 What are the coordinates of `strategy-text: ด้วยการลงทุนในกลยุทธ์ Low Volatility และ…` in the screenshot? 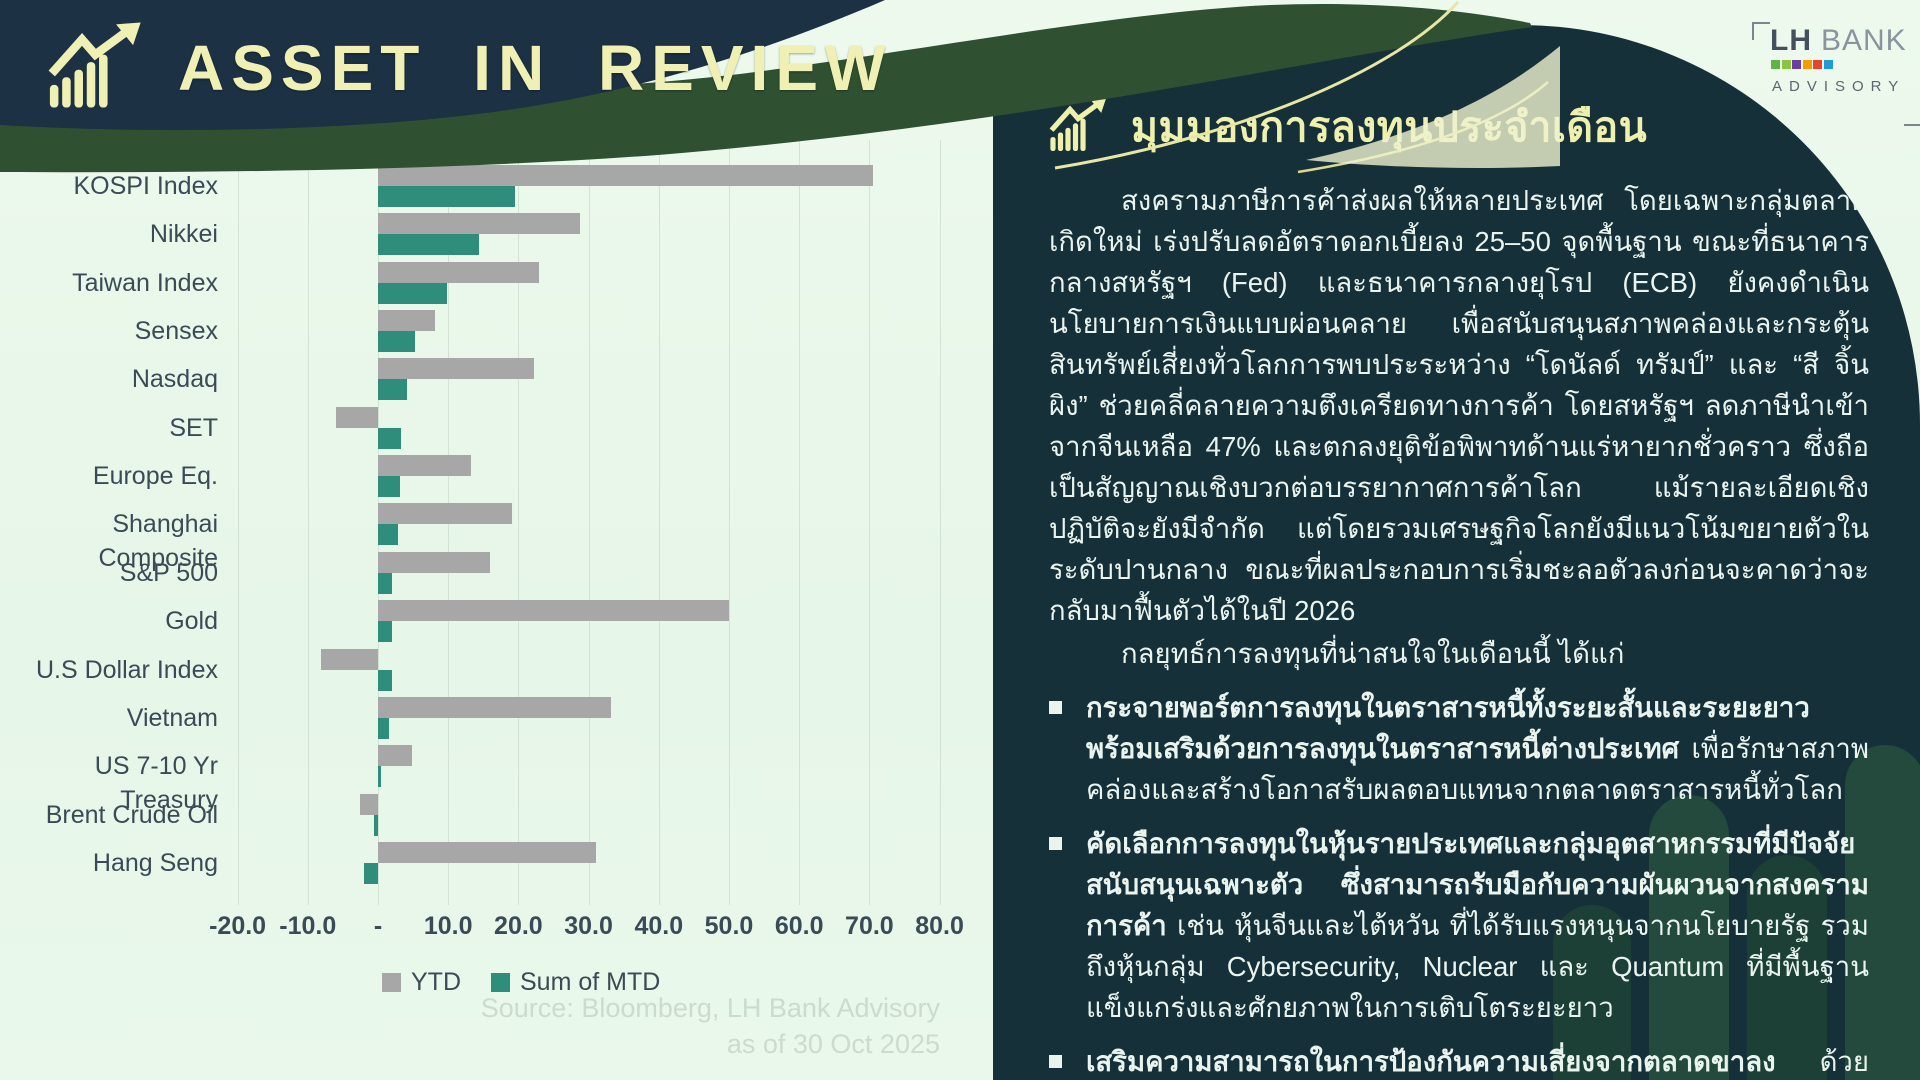 It's located at (1844, 1061).